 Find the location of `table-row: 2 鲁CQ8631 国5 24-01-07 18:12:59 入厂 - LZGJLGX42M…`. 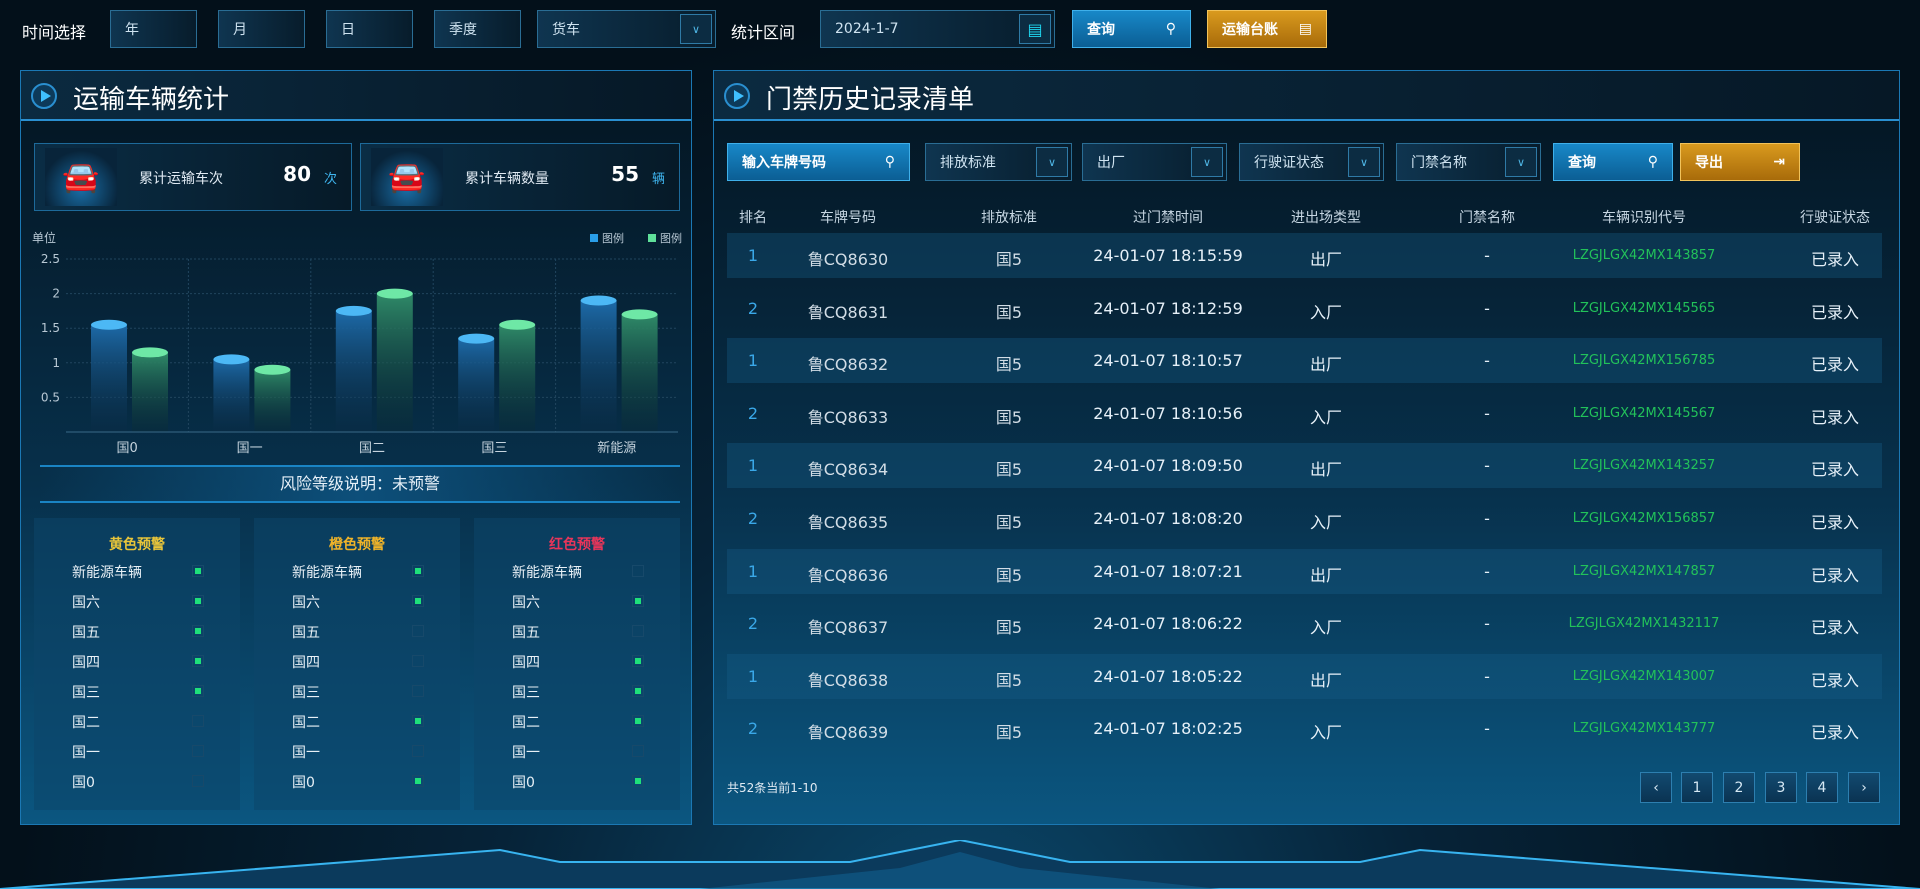

table-row: 2 鲁CQ8631 国5 24-01-07 18:12:59 入厂 - LZGJLGX42M… is located at coordinates (1304, 308).